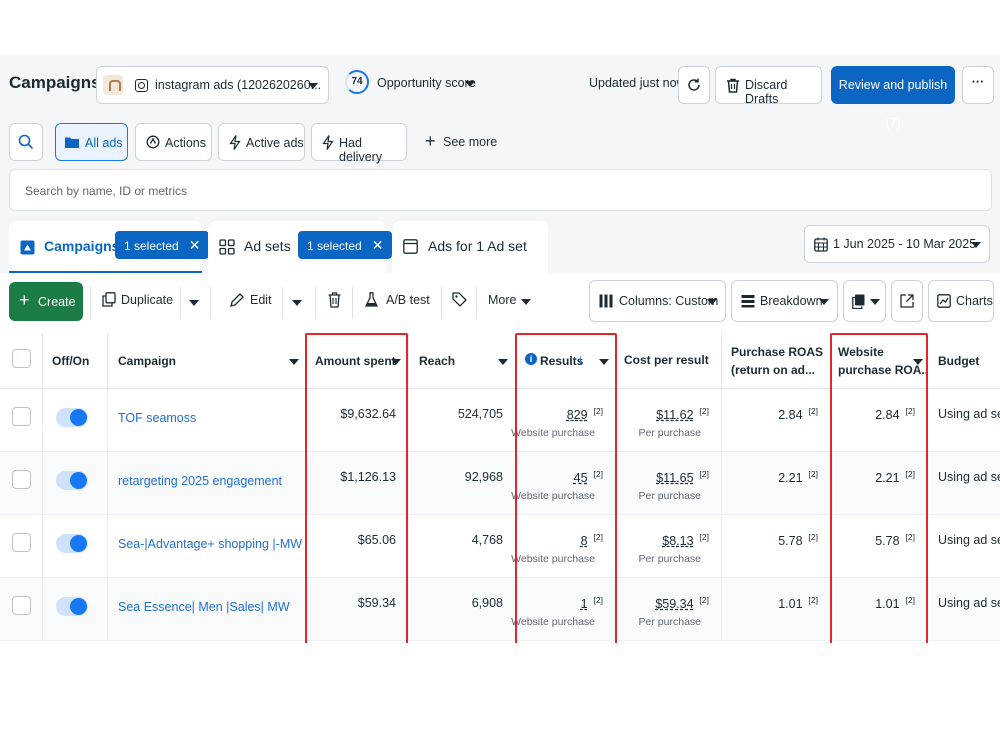 Image resolution: width=1000 pixels, height=750 pixels. What do you see at coordinates (694, 85) in the screenshot?
I see `refresh-button` at bounding box center [694, 85].